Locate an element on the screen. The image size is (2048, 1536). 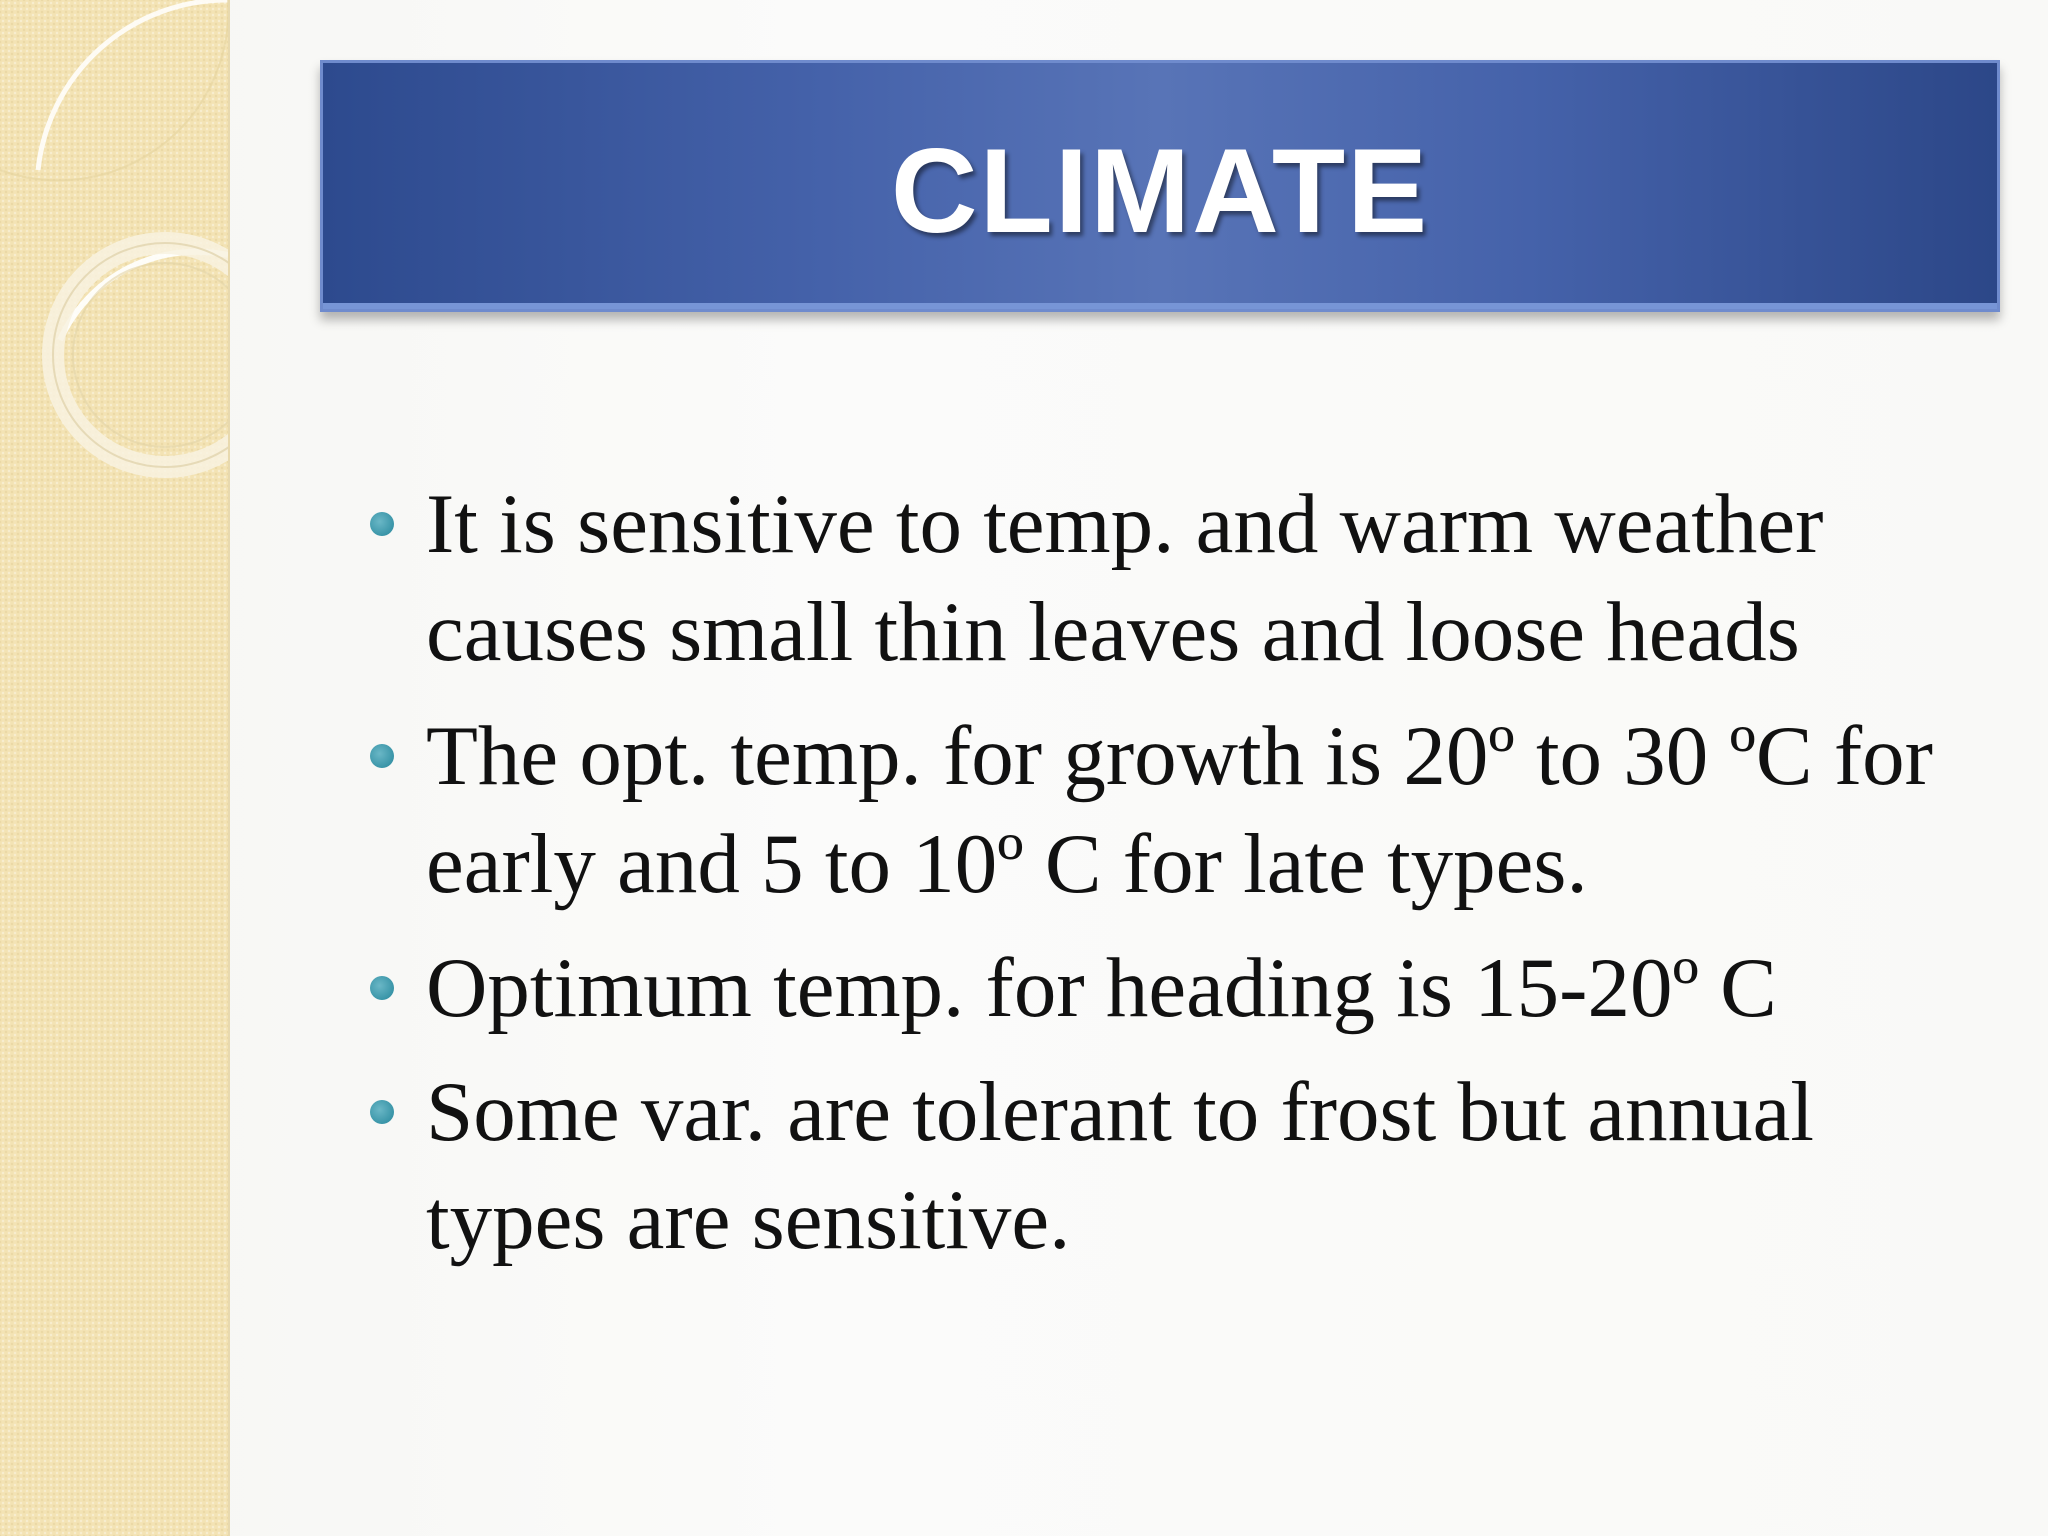
bullet-text: Optimum temp. for heading is 15-20º C is located at coordinates (1101, 988).